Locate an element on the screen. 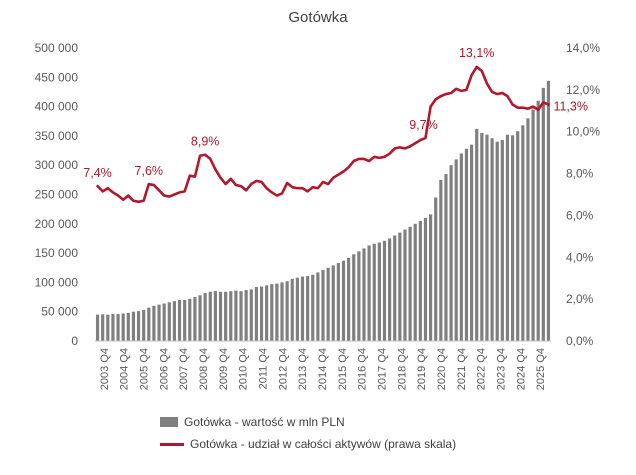  y-left-tick-label: 150 000 is located at coordinates (57, 253).